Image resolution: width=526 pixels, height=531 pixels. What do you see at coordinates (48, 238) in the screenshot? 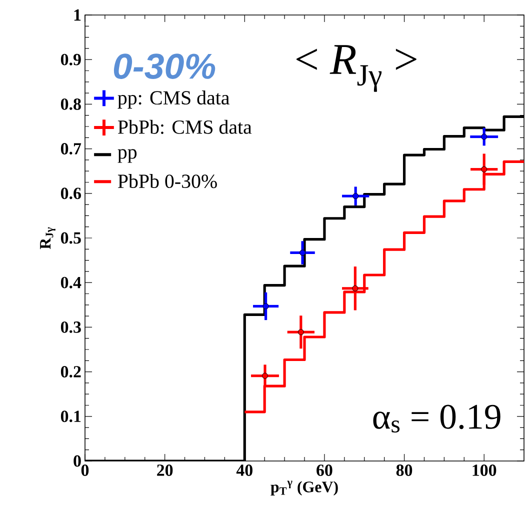
I see `y-axis-title: R$_{Jγ}$` at bounding box center [48, 238].